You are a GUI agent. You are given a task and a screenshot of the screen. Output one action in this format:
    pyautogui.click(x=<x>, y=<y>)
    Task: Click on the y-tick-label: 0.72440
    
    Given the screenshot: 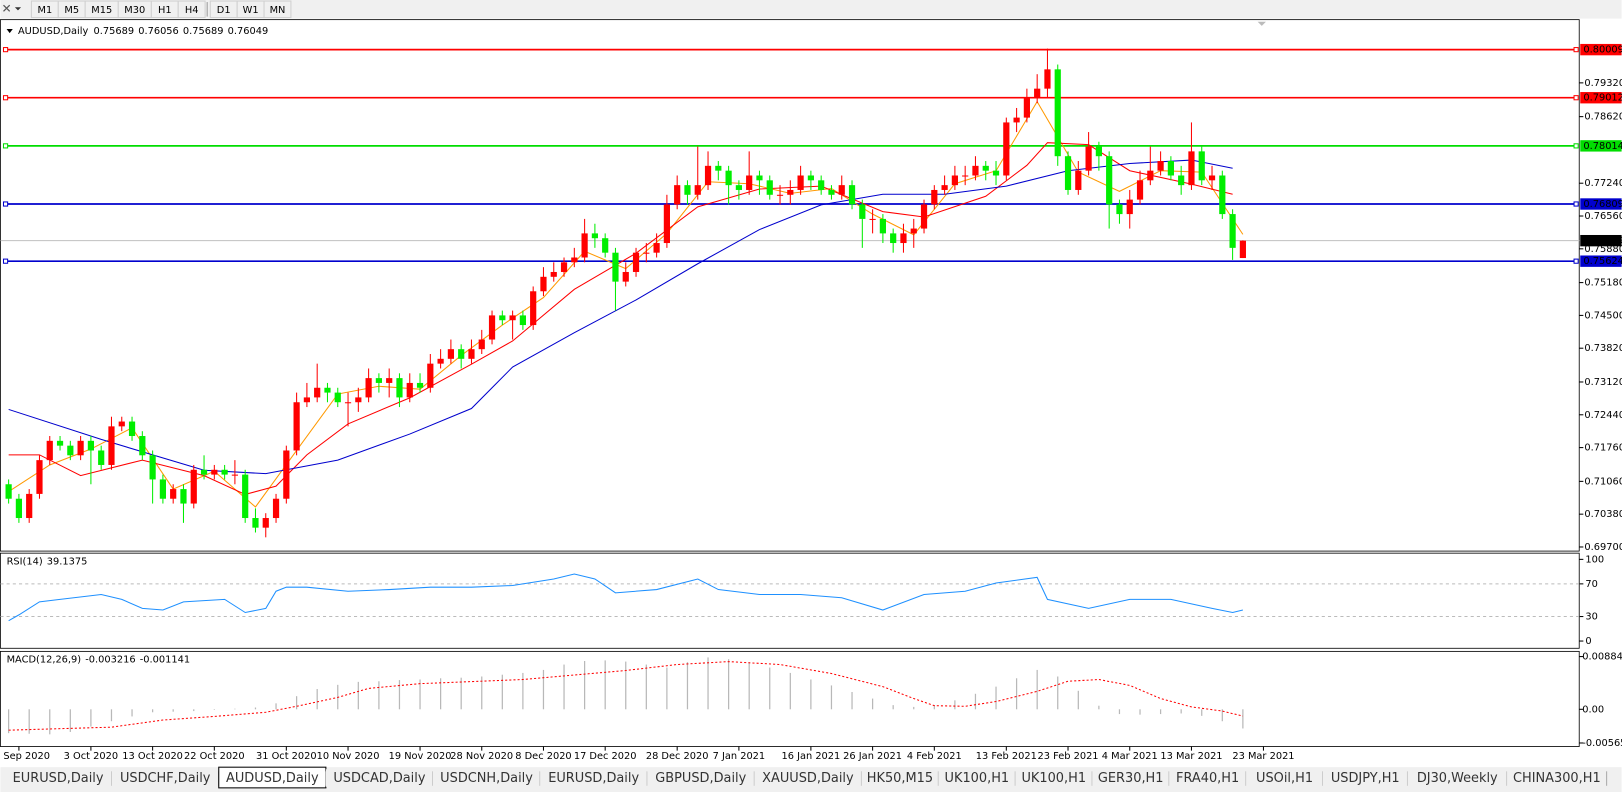 What is the action you would take?
    pyautogui.click(x=1603, y=415)
    